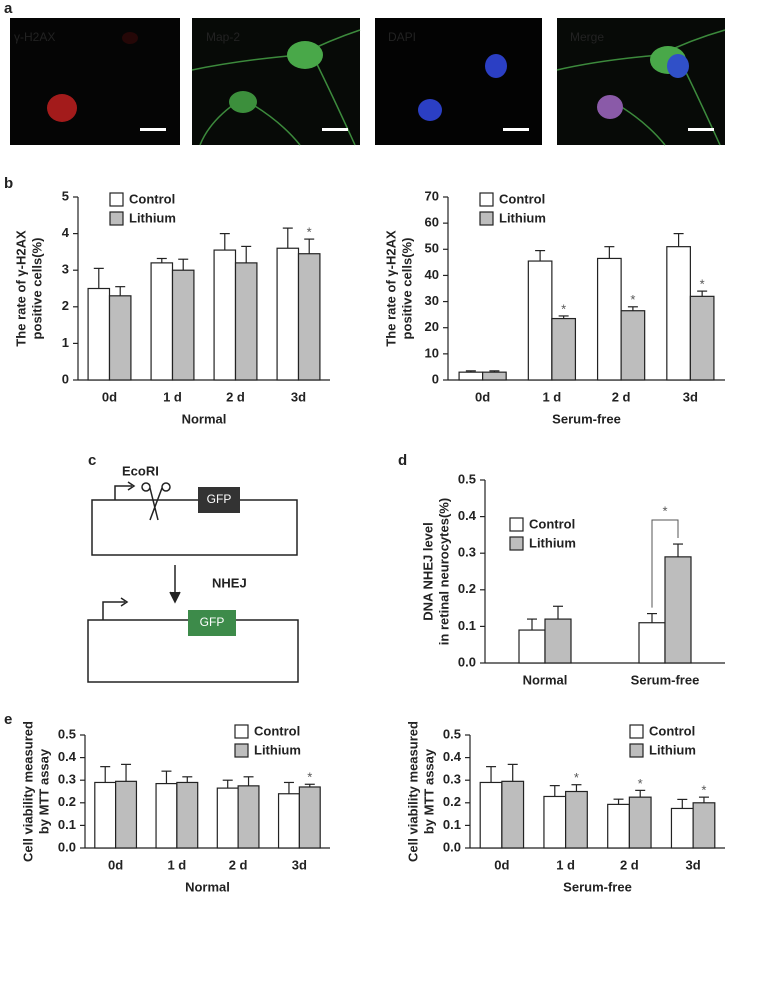  Describe the element at coordinates (432, 326) in the screenshot. I see `y-tick-label: 20` at that location.